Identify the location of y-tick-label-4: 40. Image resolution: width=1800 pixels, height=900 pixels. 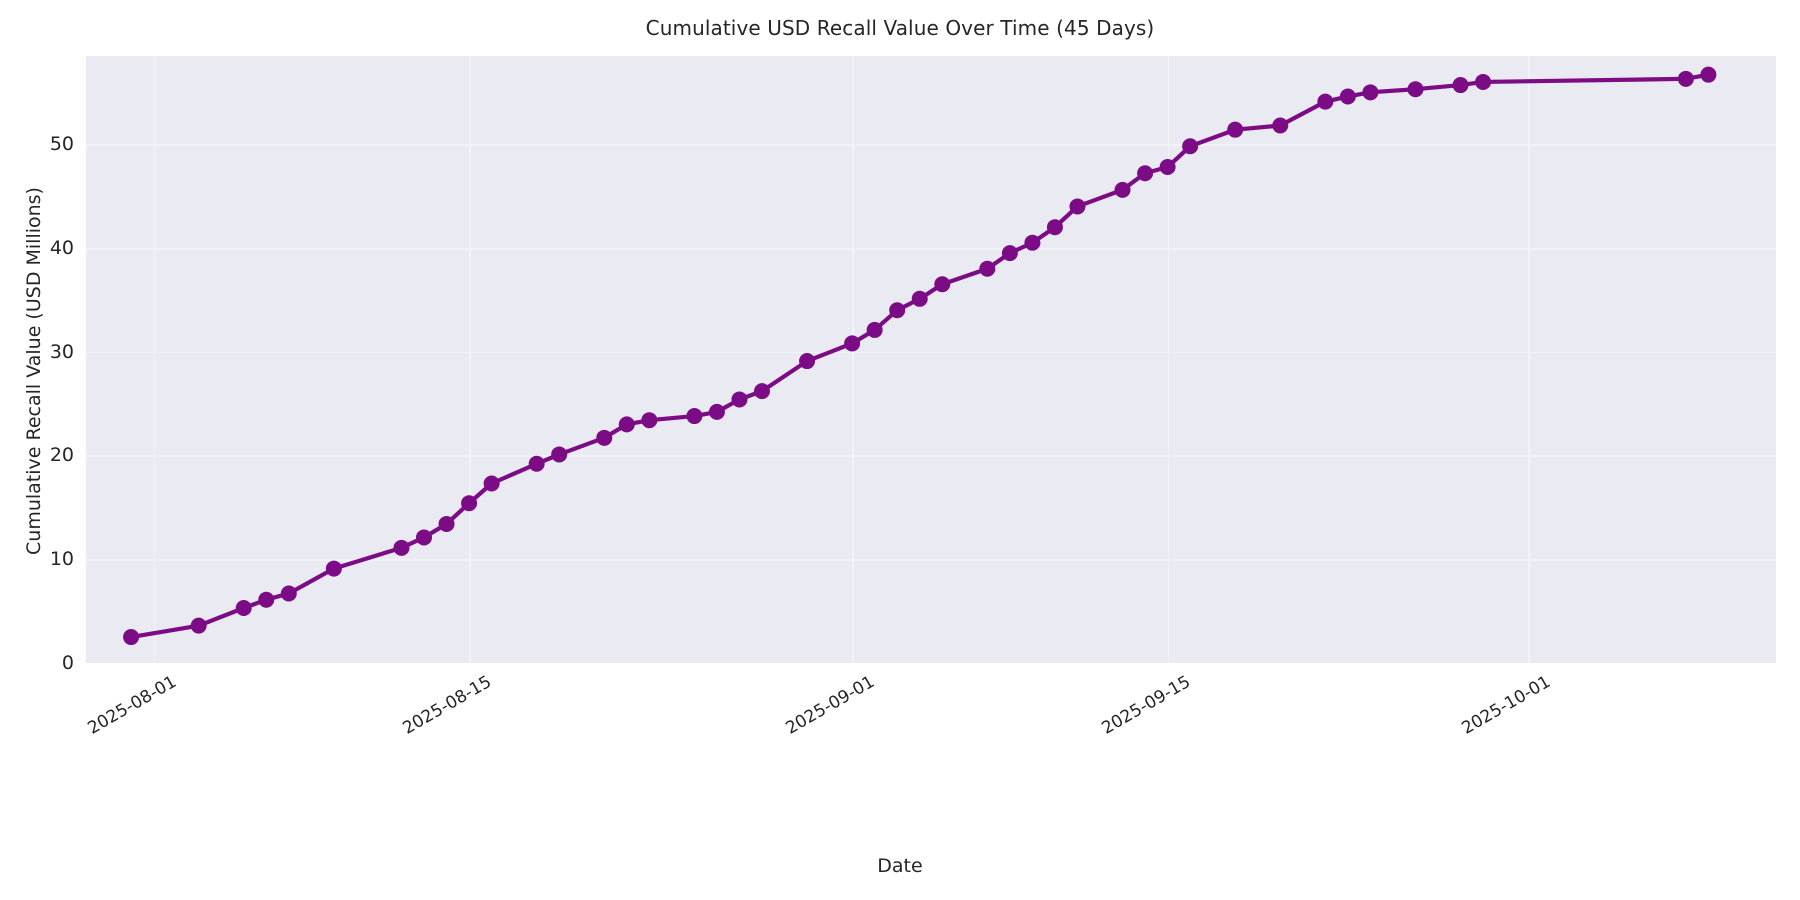
(61, 247).